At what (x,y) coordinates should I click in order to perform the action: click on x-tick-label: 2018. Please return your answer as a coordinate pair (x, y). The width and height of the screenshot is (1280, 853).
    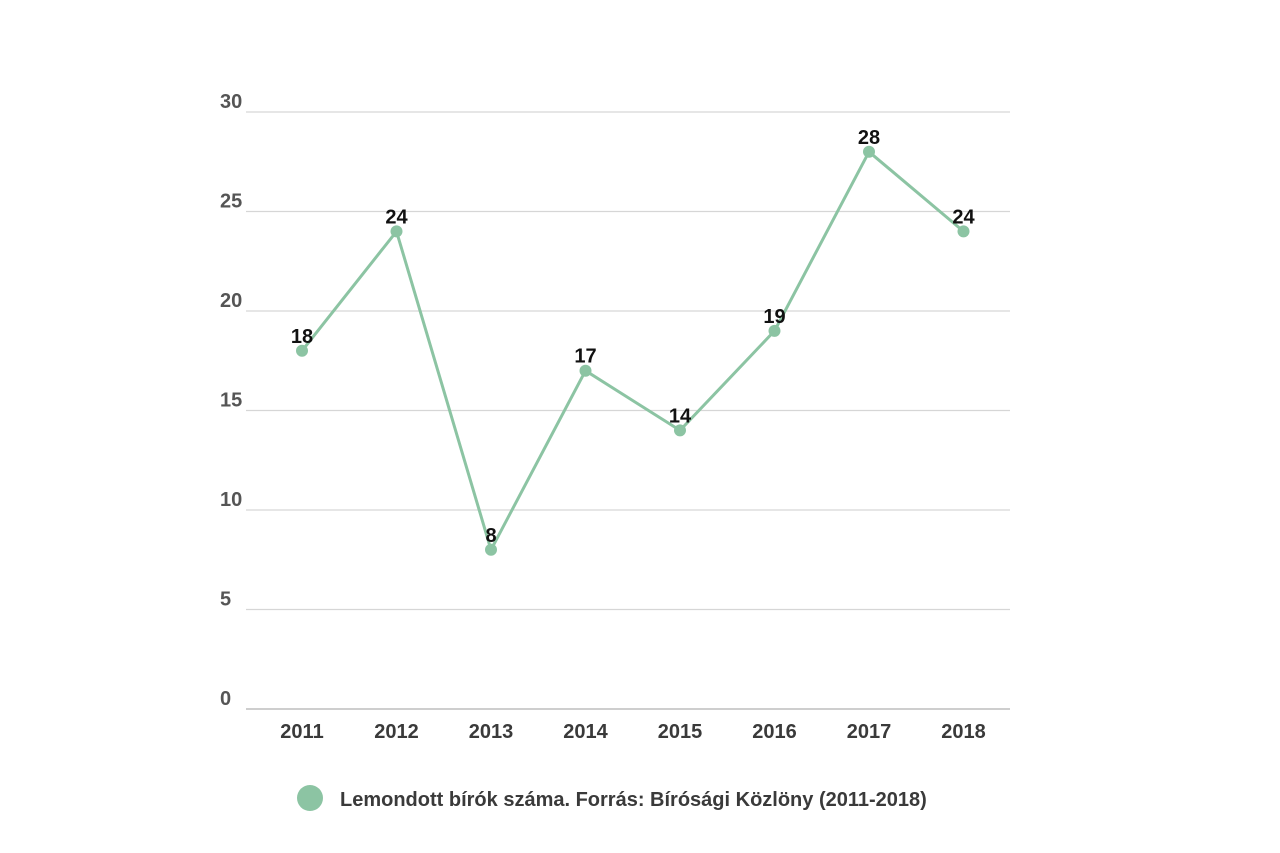
    Looking at the image, I should click on (963, 732).